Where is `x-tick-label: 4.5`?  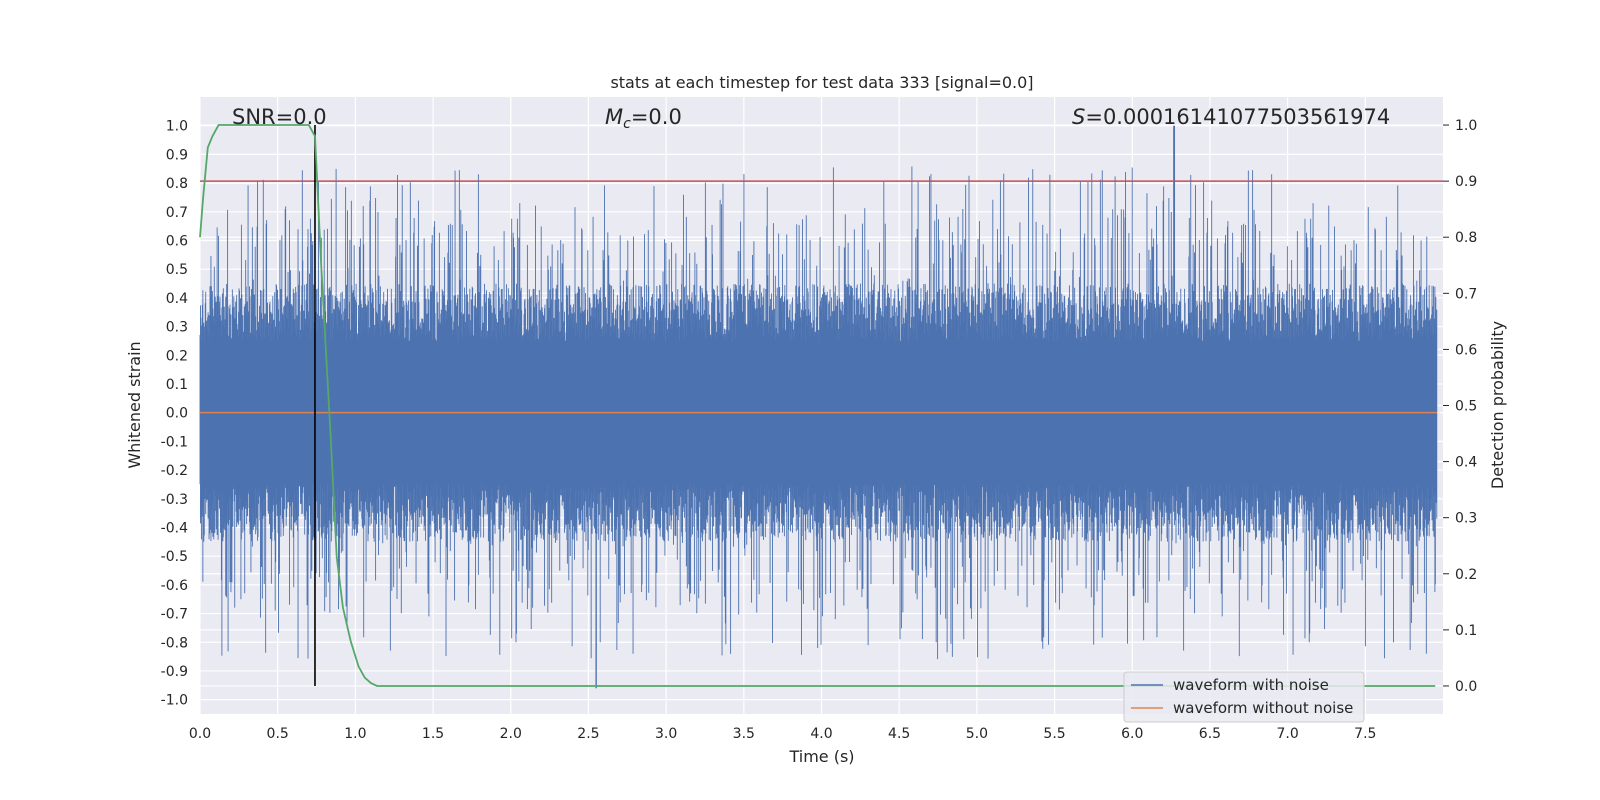 x-tick-label: 4.5 is located at coordinates (899, 734).